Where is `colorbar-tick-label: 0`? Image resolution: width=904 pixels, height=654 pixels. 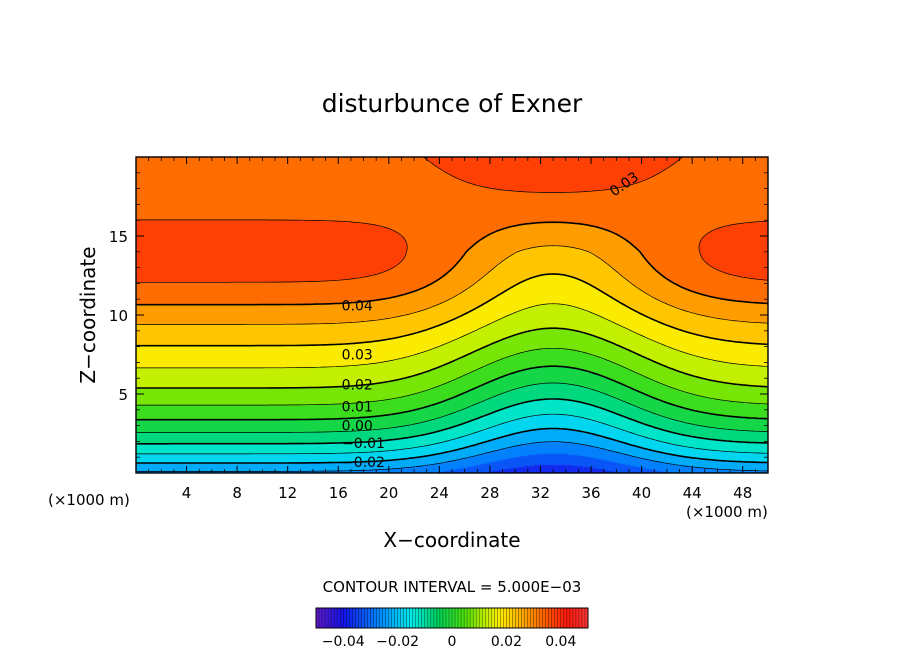
colorbar-tick-label: 0 is located at coordinates (452, 642).